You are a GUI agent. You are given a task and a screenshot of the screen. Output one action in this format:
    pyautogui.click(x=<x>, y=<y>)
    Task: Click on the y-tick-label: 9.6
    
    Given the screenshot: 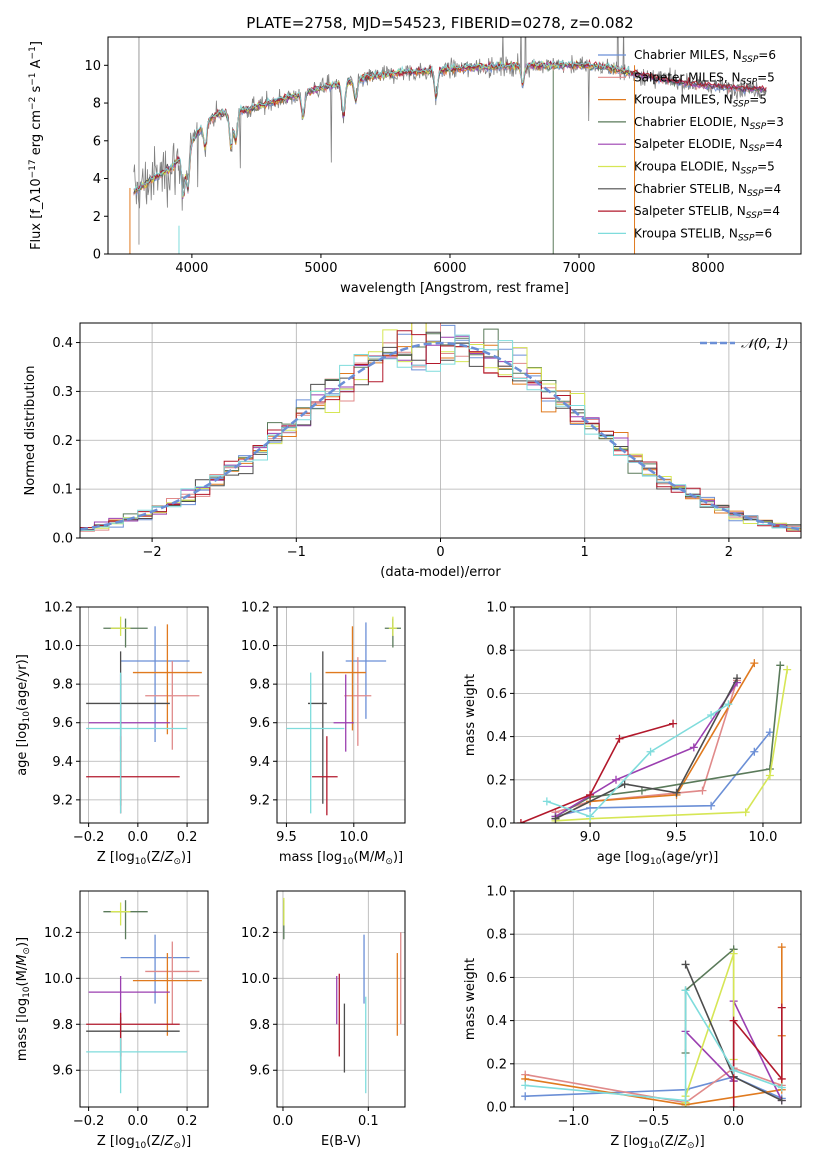 What is the action you would take?
    pyautogui.click(x=259, y=1071)
    